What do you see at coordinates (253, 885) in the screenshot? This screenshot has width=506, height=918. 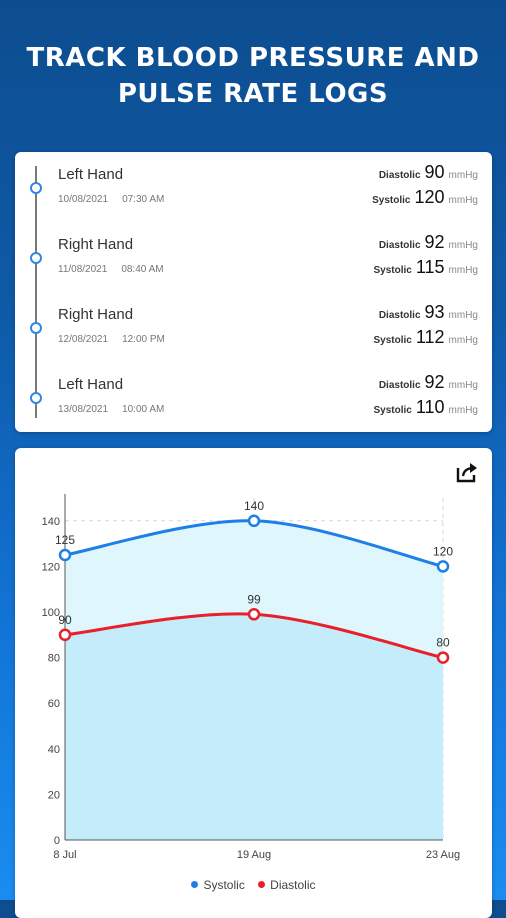 I see `chart-legend: Systolic Diastolic` at bounding box center [253, 885].